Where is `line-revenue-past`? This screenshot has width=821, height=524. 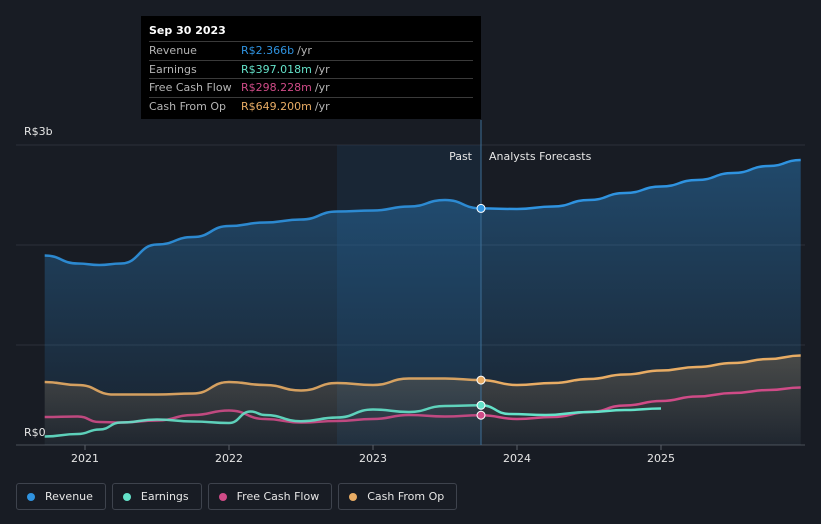
line-revenue-past is located at coordinates (263, 232).